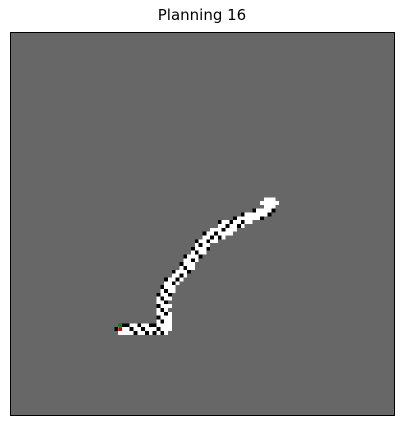 This screenshot has width=404, height=427. I want to click on frontier-marker, so click(120, 325).